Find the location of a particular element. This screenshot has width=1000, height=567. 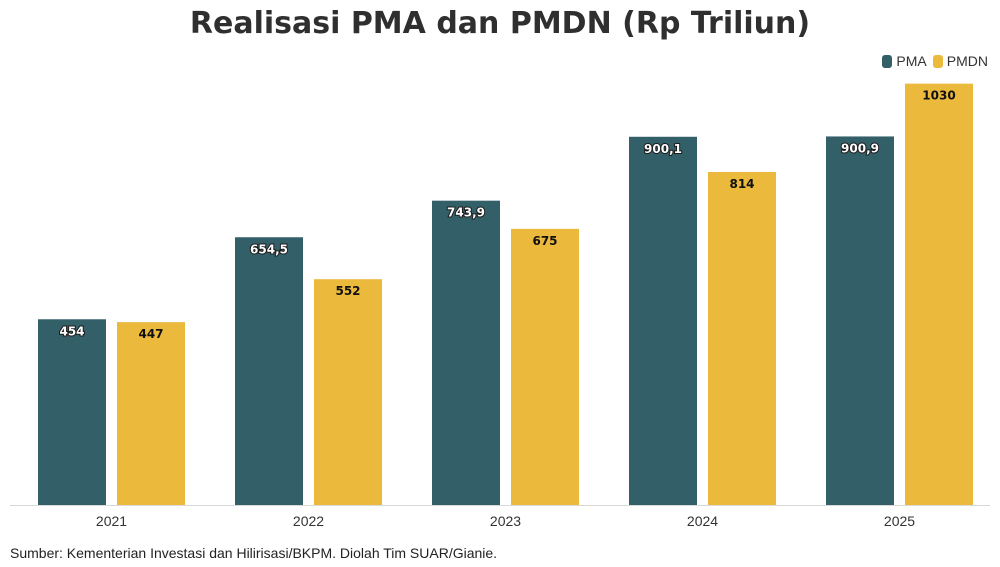

bar-pma-2025 is located at coordinates (860, 320).